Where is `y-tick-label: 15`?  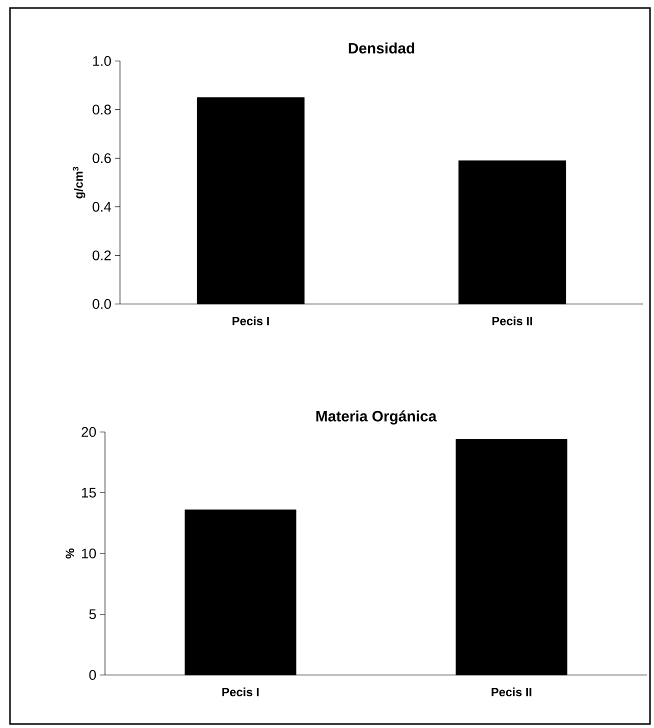
y-tick-label: 15 is located at coordinates (89, 493).